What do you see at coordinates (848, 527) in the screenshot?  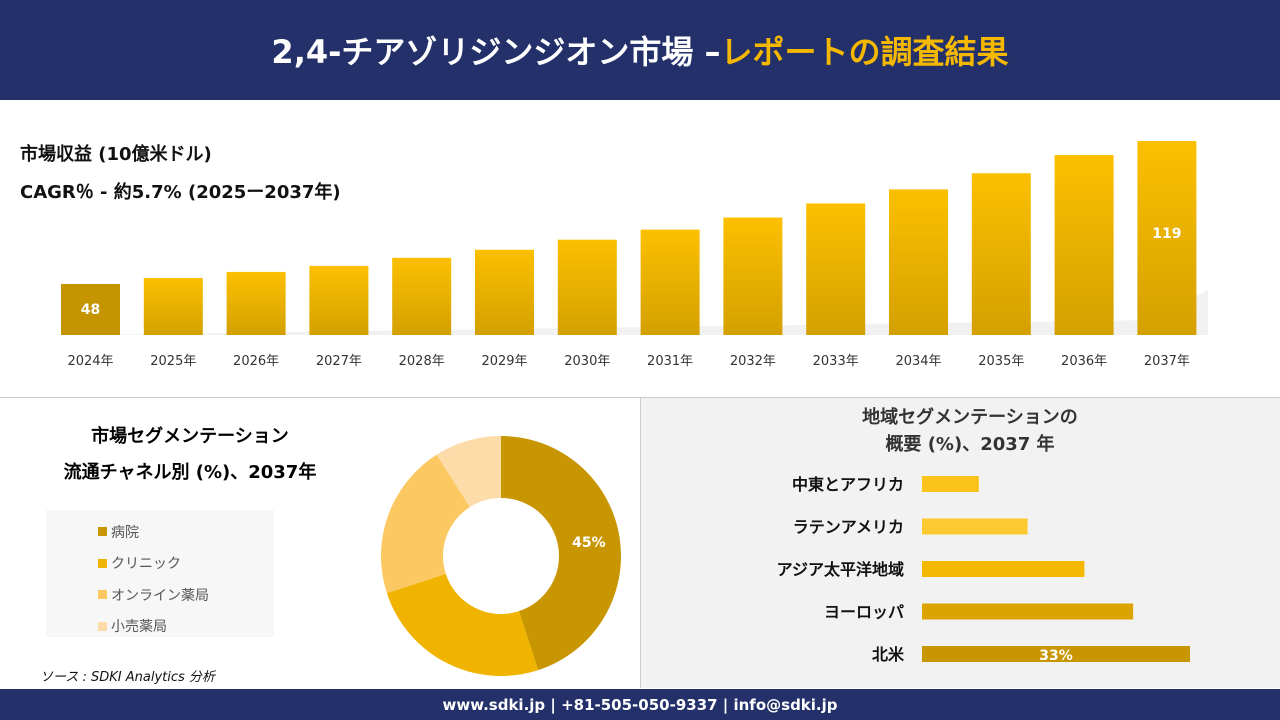 I see `y-tick-label: ラテンアメリカ` at bounding box center [848, 527].